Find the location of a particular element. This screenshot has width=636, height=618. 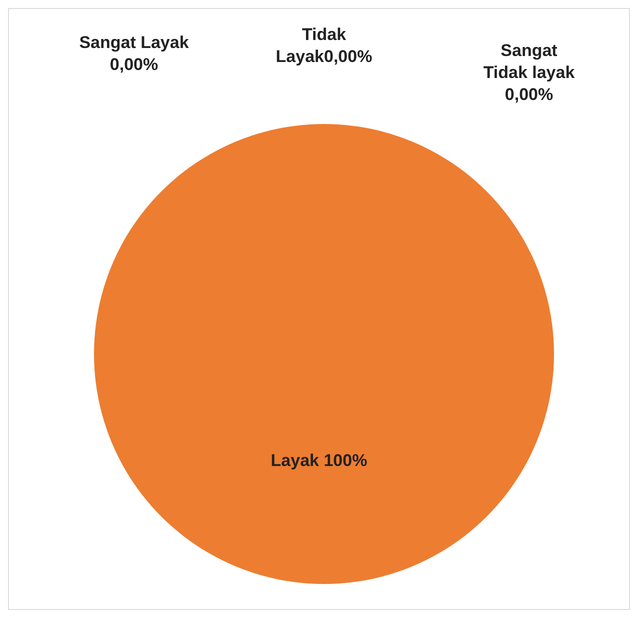

slice-label: Layak 100% is located at coordinates (319, 460).